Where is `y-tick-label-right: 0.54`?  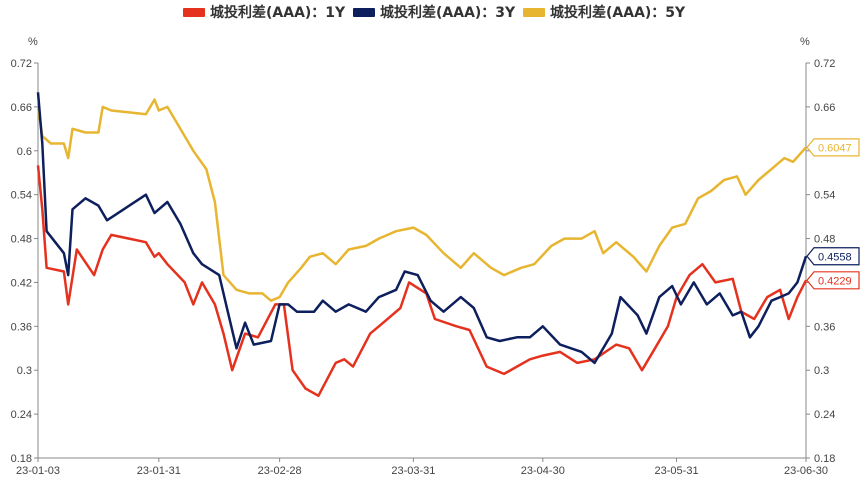 y-tick-label-right: 0.54 is located at coordinates (824, 196).